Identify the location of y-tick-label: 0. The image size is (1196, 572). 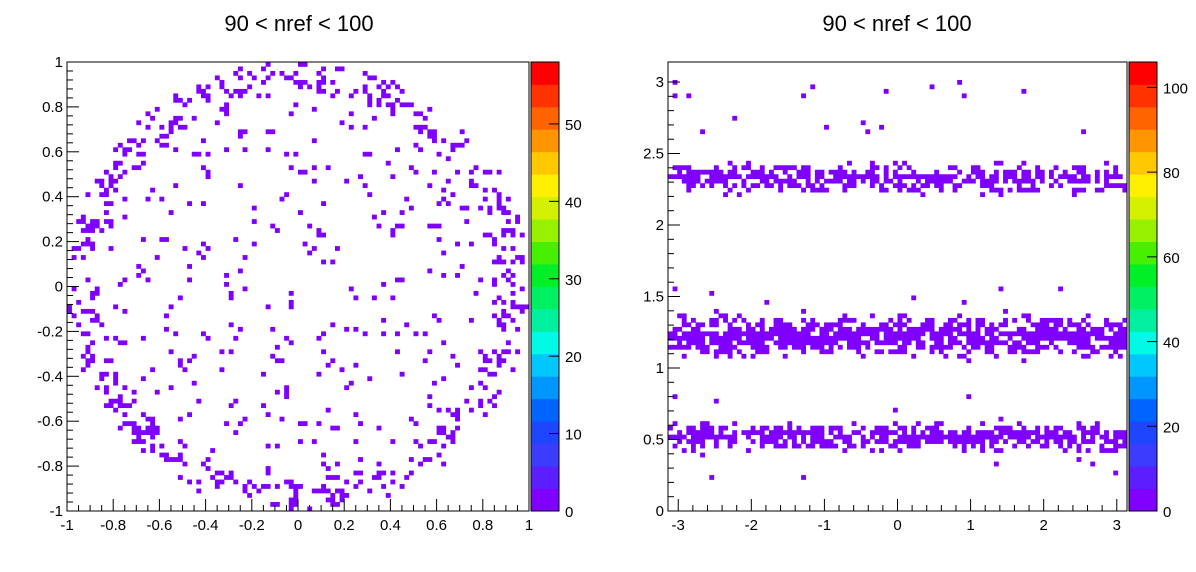
(660, 511).